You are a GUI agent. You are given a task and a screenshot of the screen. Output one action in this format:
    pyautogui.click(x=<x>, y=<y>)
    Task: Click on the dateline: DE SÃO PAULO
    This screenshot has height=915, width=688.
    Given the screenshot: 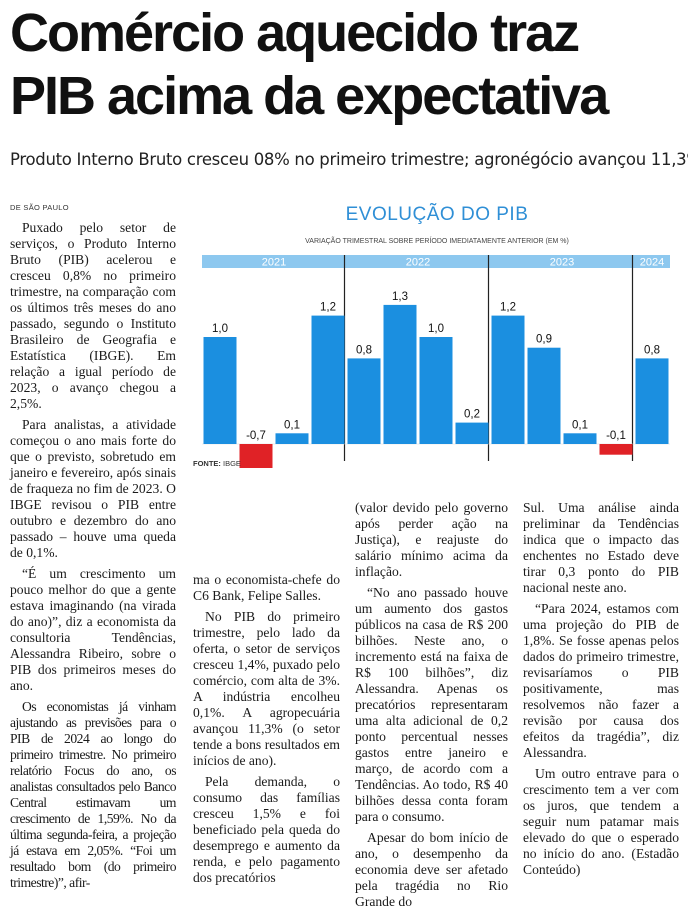 What is the action you would take?
    pyautogui.click(x=39, y=207)
    